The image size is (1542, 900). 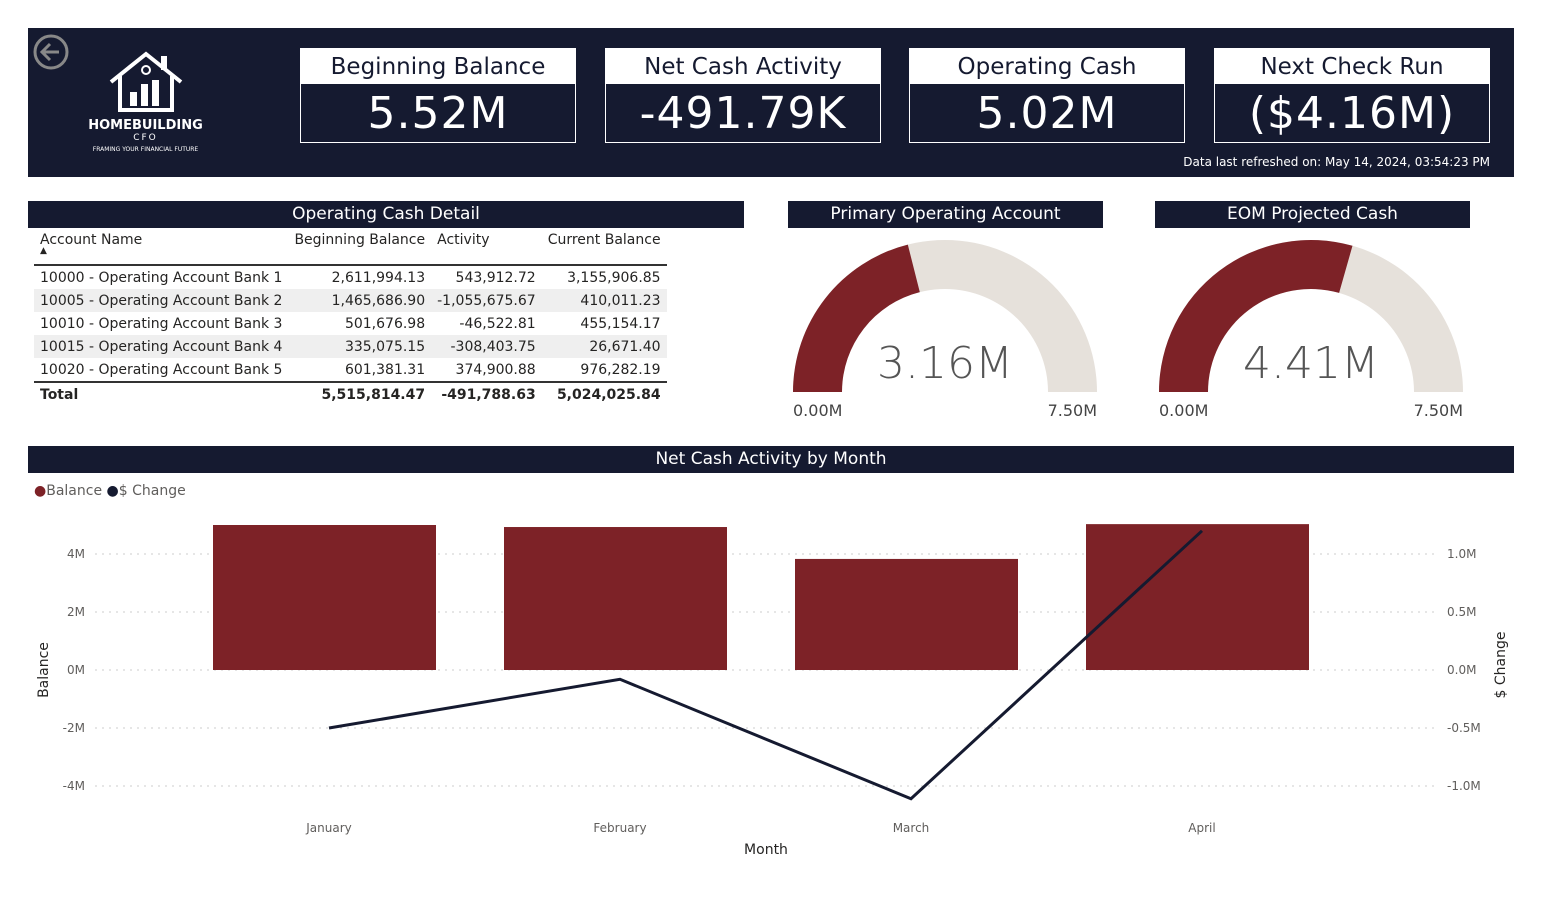 What do you see at coordinates (161, 346) in the screenshot?
I see `table-cell: 10015 - Operating Account Bank 4` at bounding box center [161, 346].